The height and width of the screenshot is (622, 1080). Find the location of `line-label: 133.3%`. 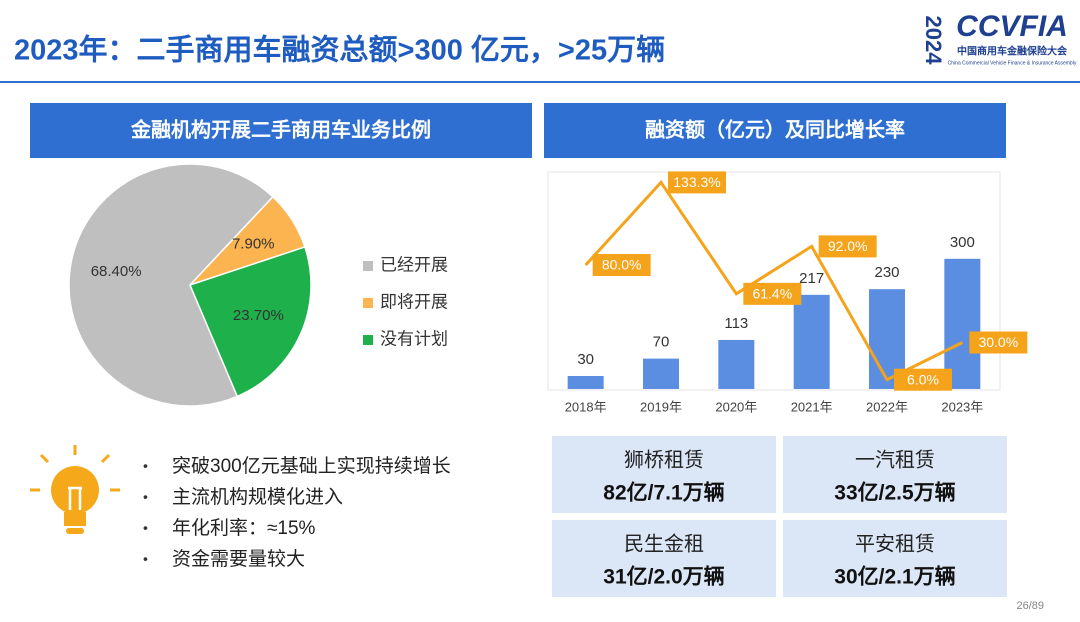

line-label: 133.3% is located at coordinates (696, 182).